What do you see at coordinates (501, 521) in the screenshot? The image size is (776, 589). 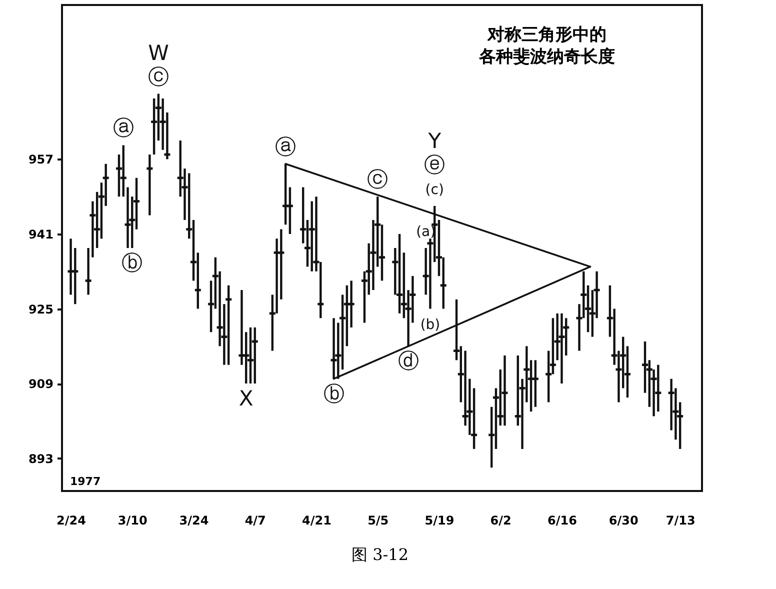 I see `x-tick-label: 6/2` at bounding box center [501, 521].